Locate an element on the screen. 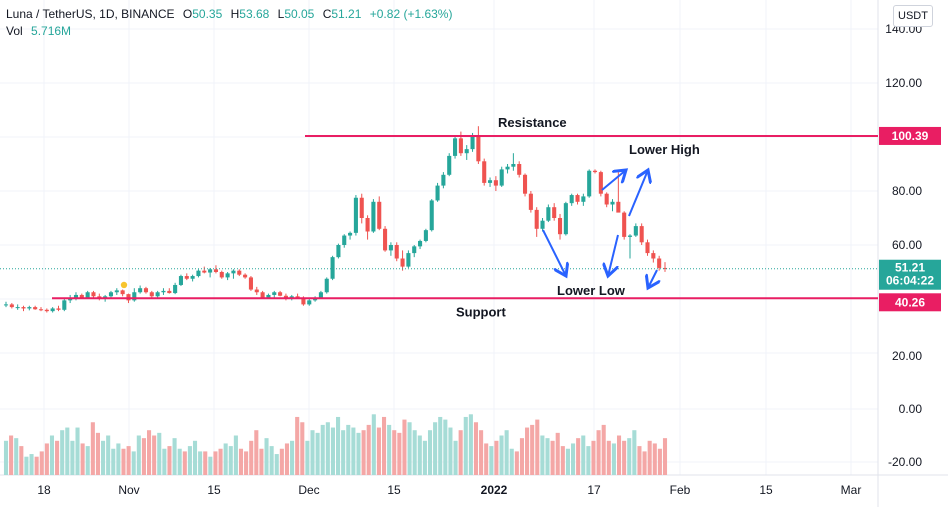  price-tick-label: 80.00 is located at coordinates (907, 191).